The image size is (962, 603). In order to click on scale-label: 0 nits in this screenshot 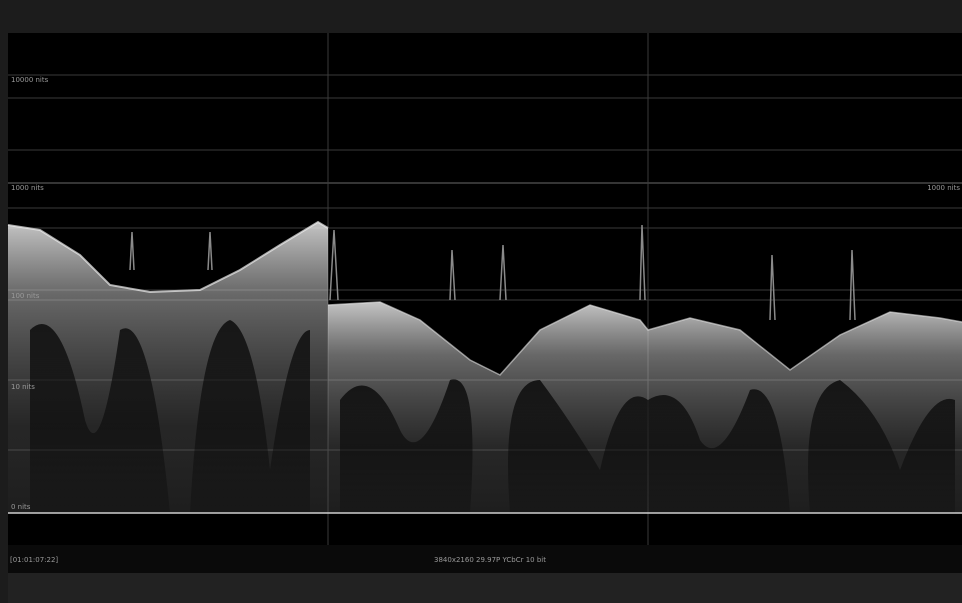, I will do `click(21, 507)`.